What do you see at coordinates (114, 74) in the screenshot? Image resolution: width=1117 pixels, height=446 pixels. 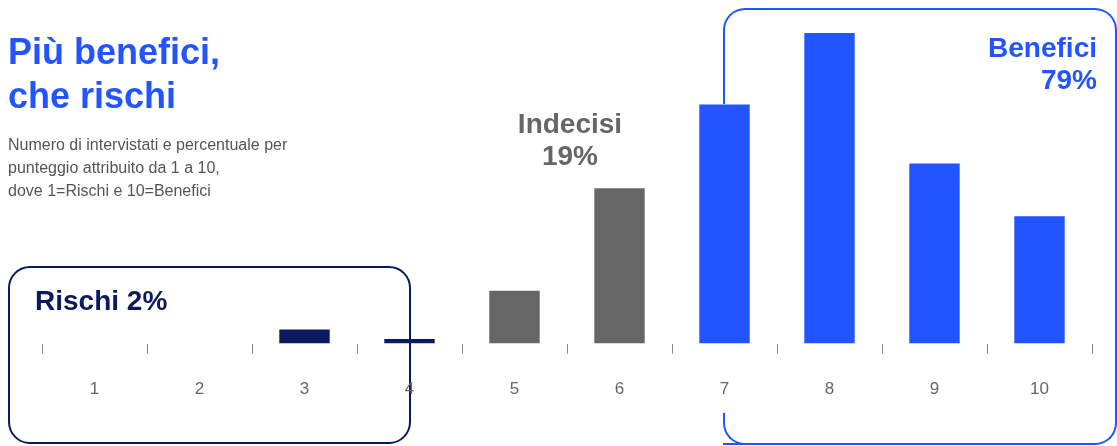 I see `text: Più benefici, che rischi` at bounding box center [114, 74].